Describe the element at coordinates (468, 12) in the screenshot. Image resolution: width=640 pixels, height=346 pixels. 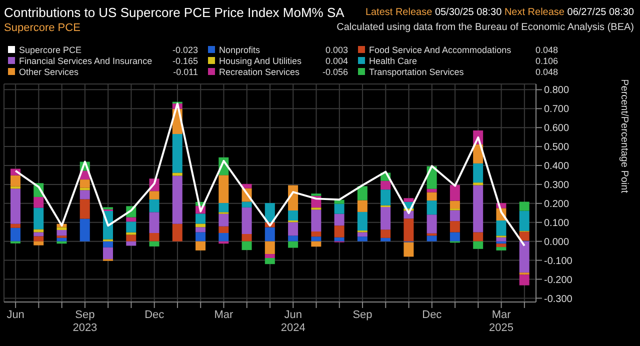
I see `text: 05/30/25 08:30` at that location.